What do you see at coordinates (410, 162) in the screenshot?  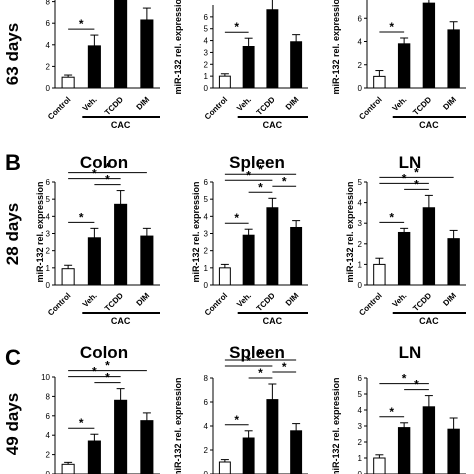 I see `panel-title-ln-28: LN` at bounding box center [410, 162].